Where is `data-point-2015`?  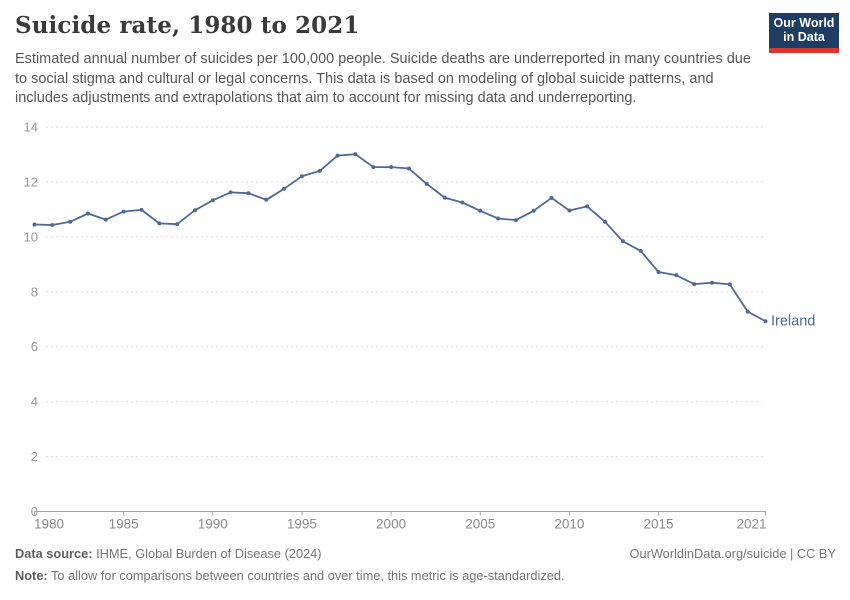 data-point-2015 is located at coordinates (658, 272).